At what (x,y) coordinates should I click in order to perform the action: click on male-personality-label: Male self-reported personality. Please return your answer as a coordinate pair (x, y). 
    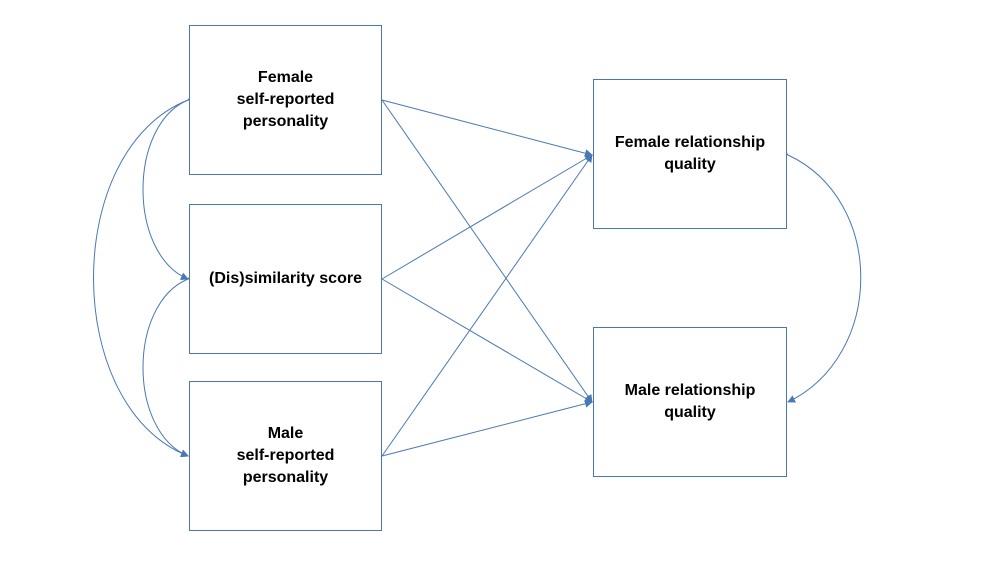
    Looking at the image, I should click on (285, 455).